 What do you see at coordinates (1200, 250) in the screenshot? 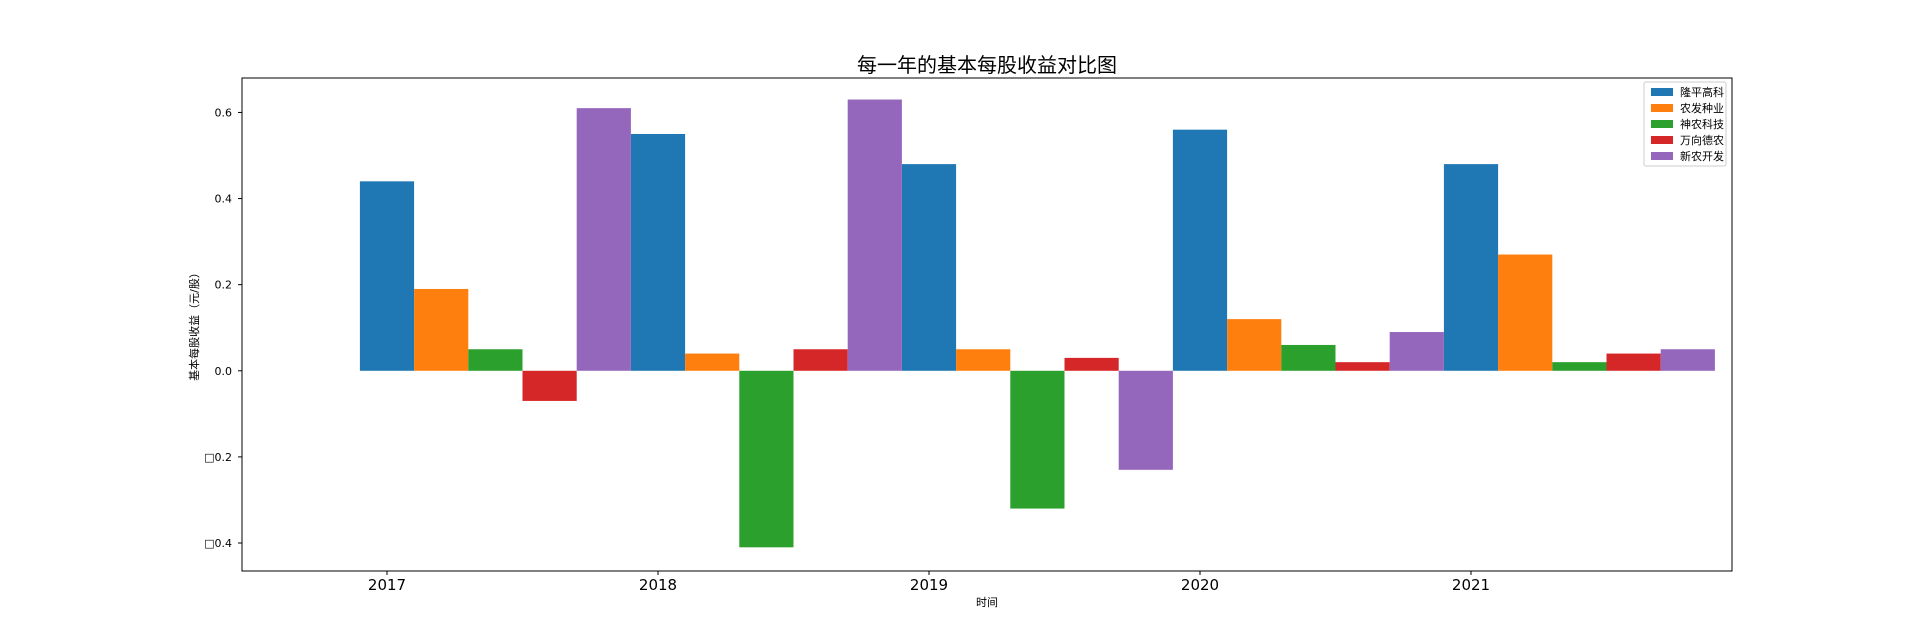
I see `bar-隆平高科-2020` at bounding box center [1200, 250].